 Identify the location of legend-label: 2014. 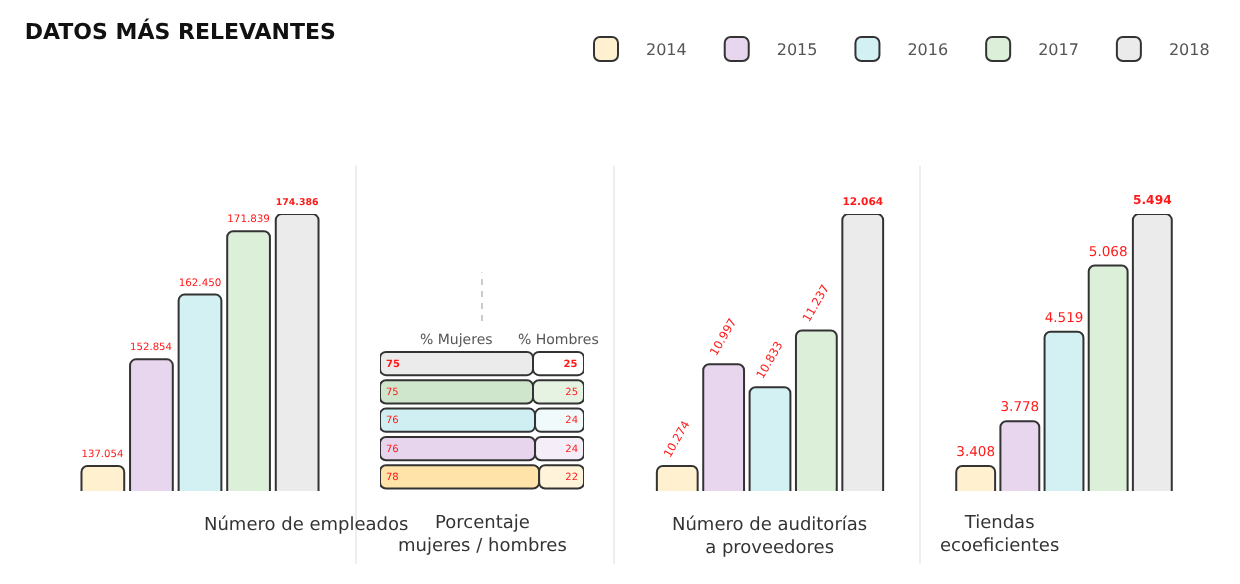
(666, 50).